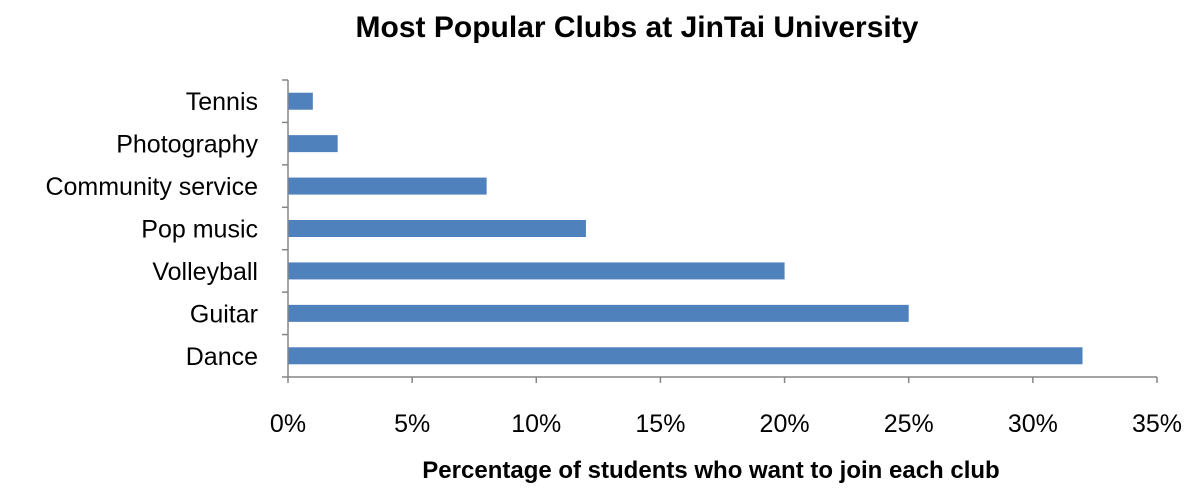 Image resolution: width=1194 pixels, height=488 pixels. Describe the element at coordinates (685, 356) in the screenshot. I see `bar-dance` at that location.